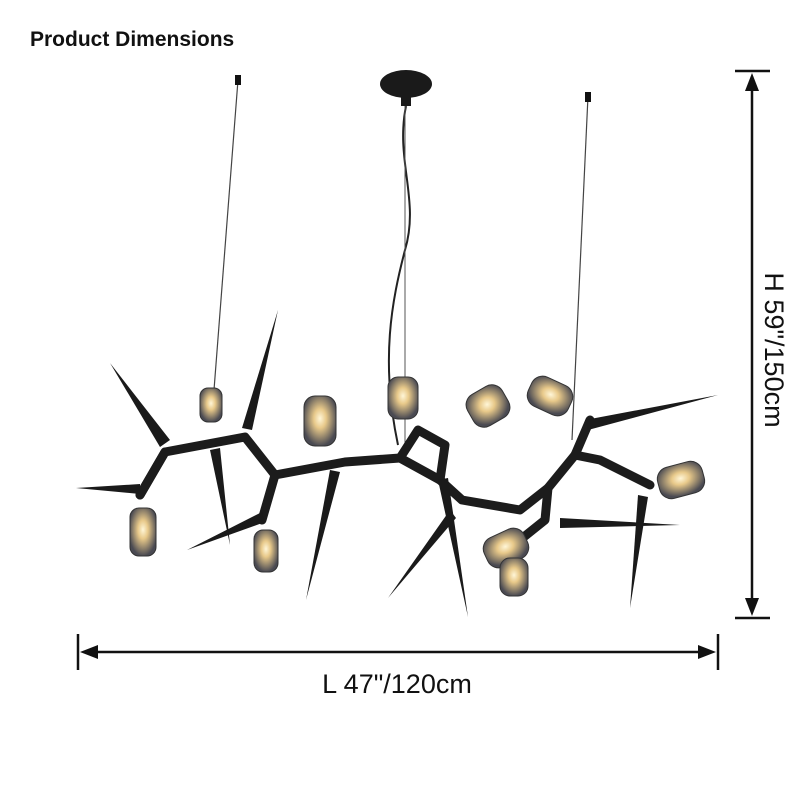 The image size is (800, 800). Describe the element at coordinates (397, 684) in the screenshot. I see `length-label: L 47"/120cm` at that location.